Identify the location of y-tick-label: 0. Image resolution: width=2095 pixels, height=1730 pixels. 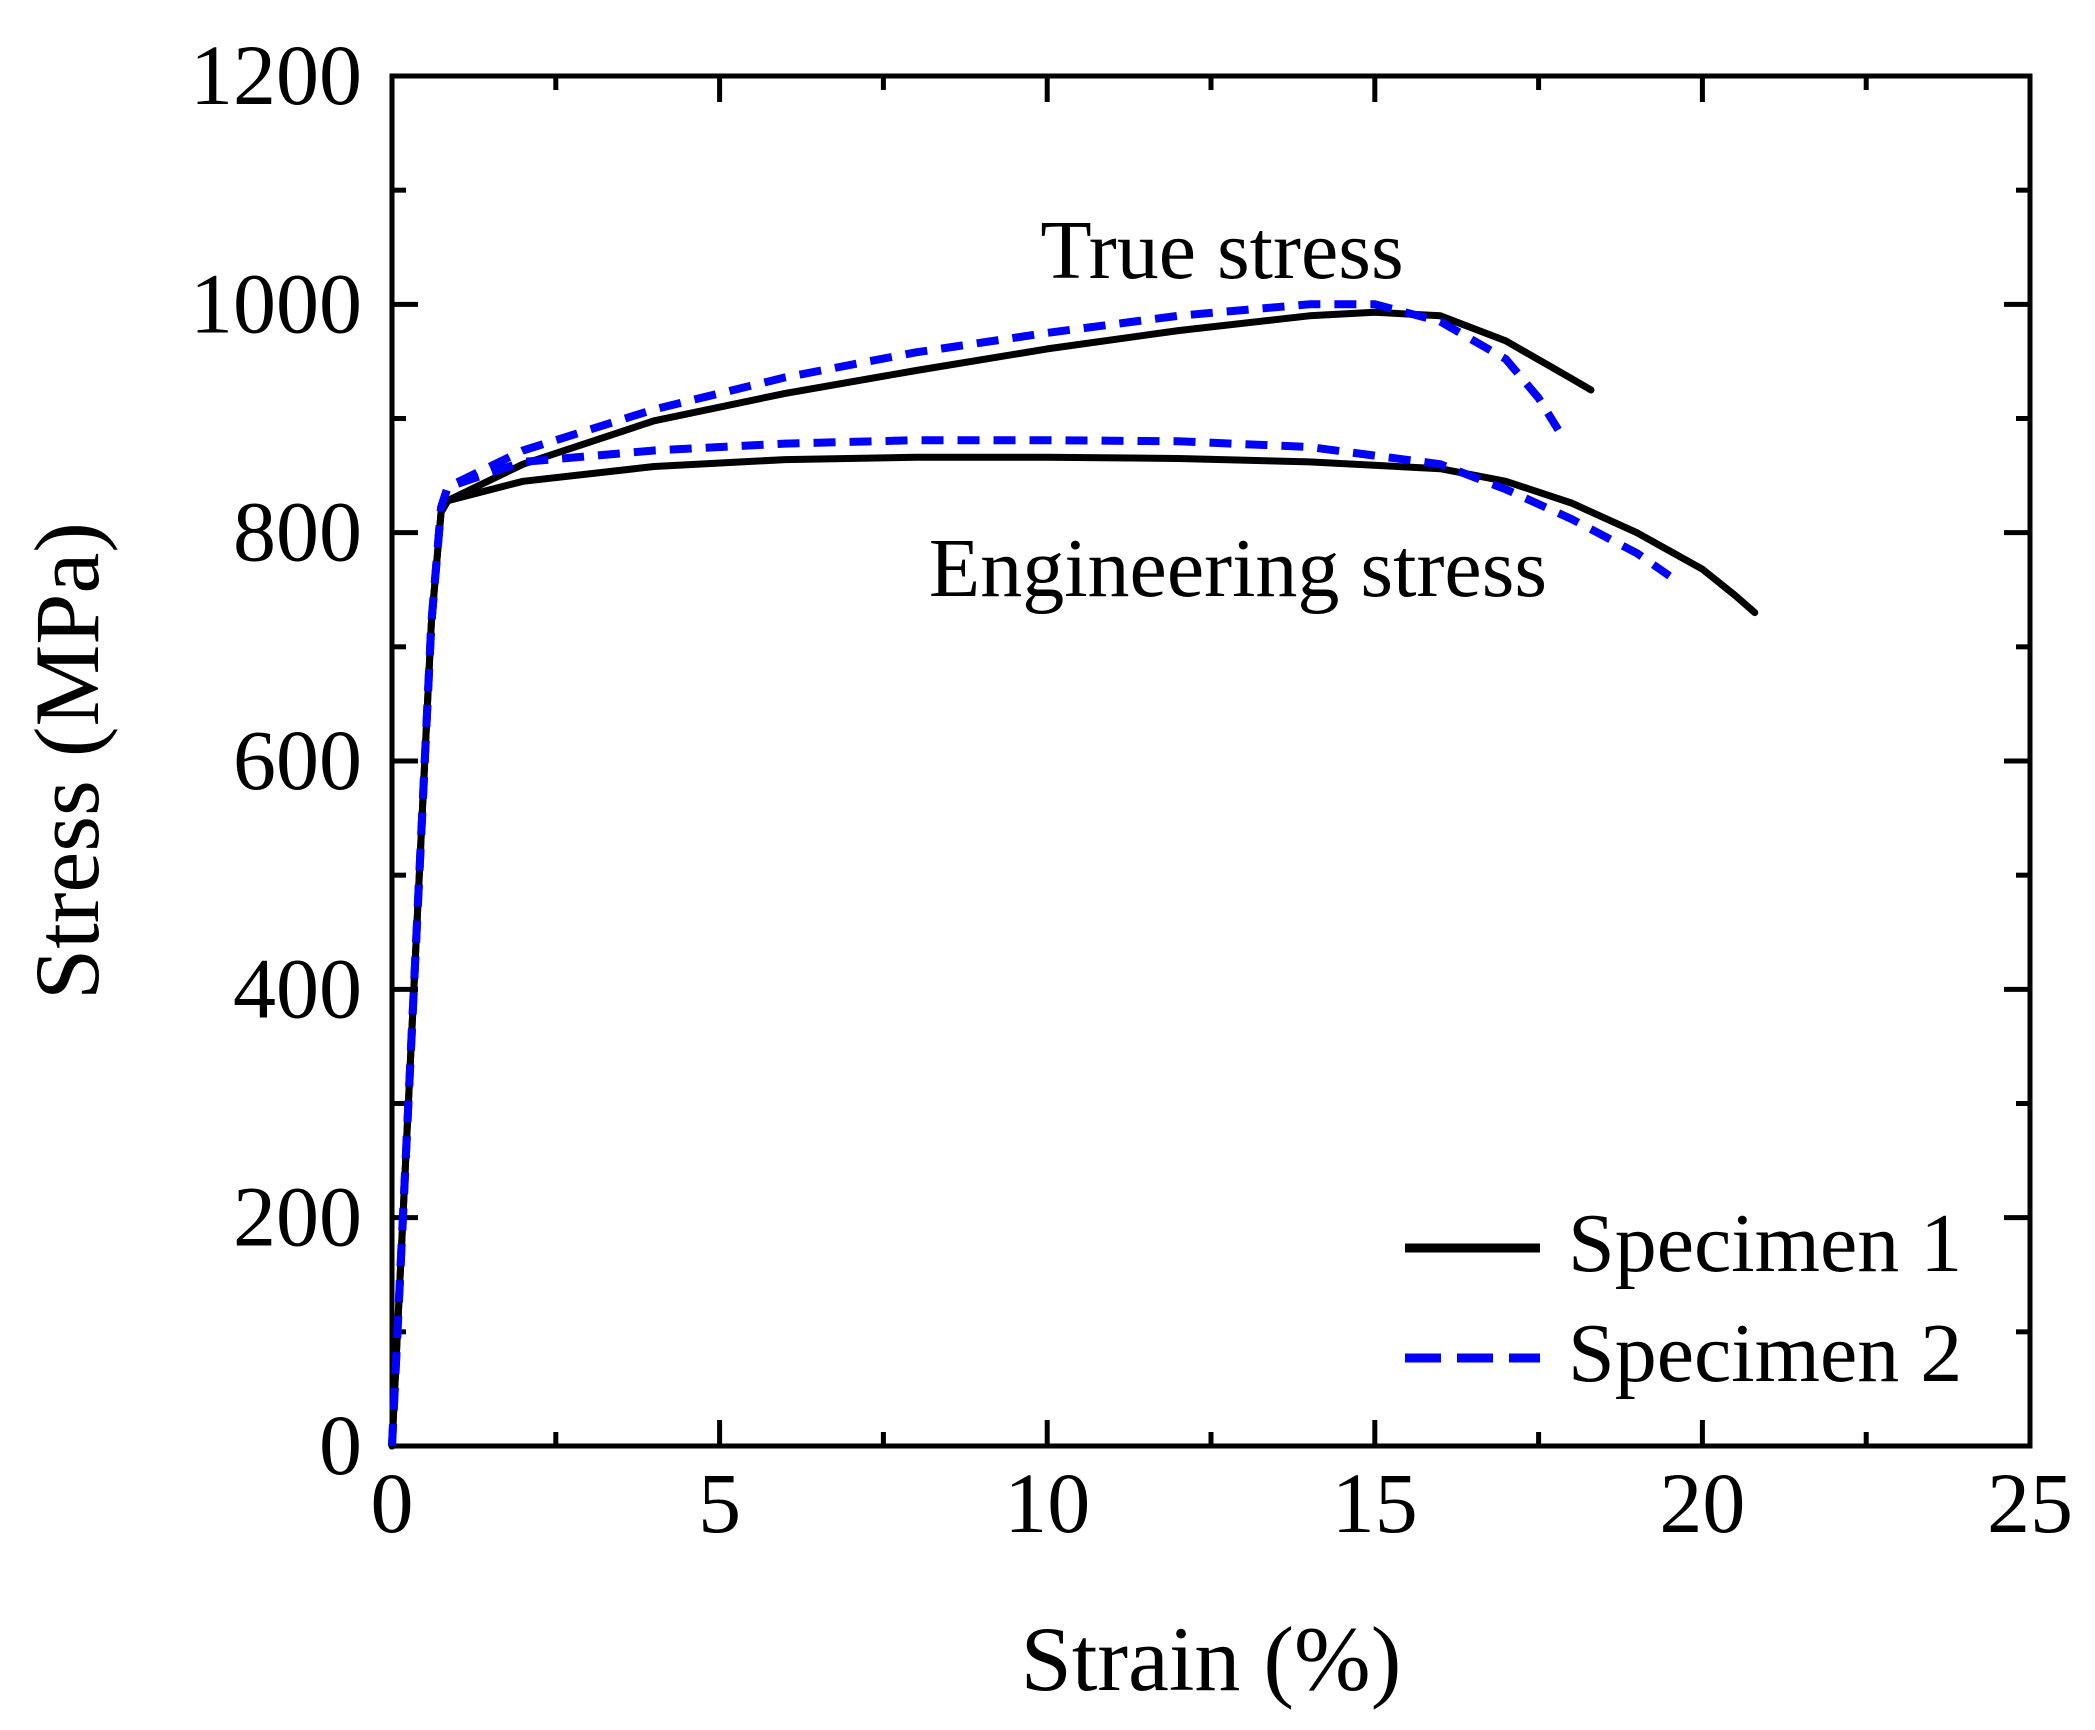
(340, 1445).